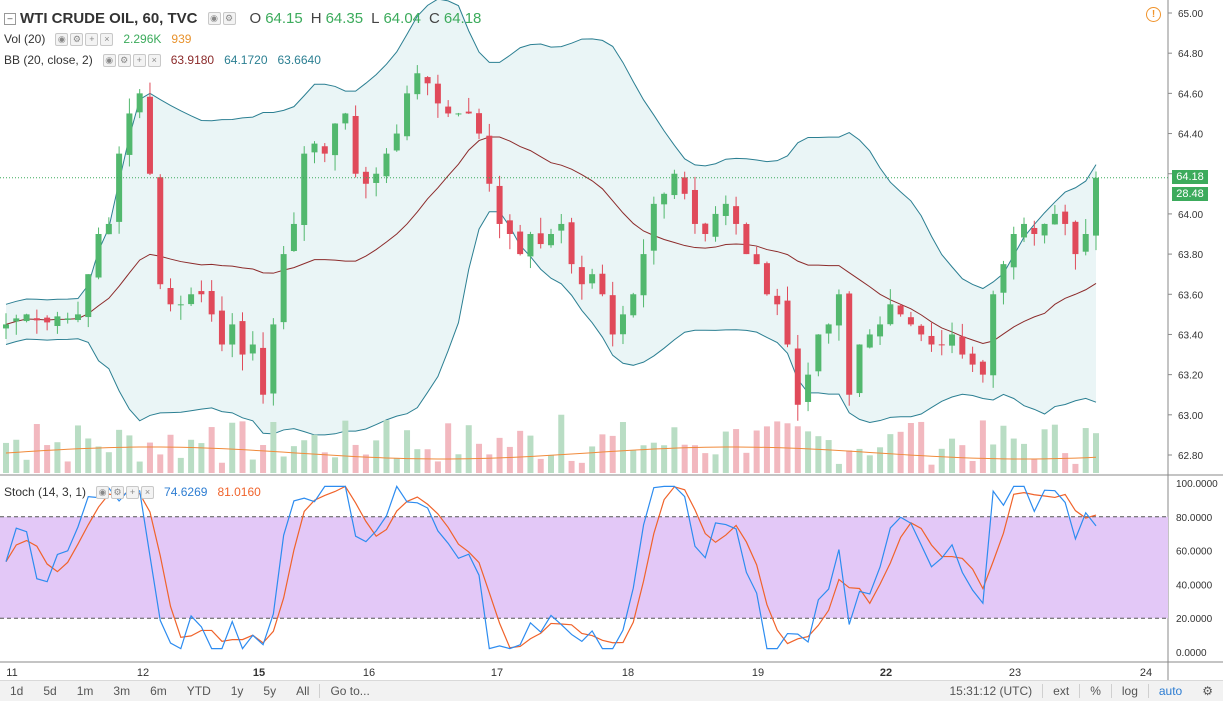 The image size is (1223, 701). What do you see at coordinates (237, 691) in the screenshot?
I see `range-1y: 1y` at bounding box center [237, 691].